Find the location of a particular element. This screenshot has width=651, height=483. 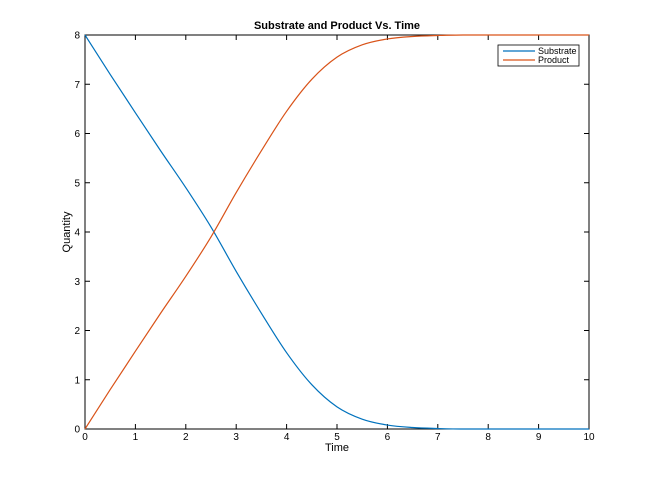

y-tick-label: 0 is located at coordinates (77, 430).